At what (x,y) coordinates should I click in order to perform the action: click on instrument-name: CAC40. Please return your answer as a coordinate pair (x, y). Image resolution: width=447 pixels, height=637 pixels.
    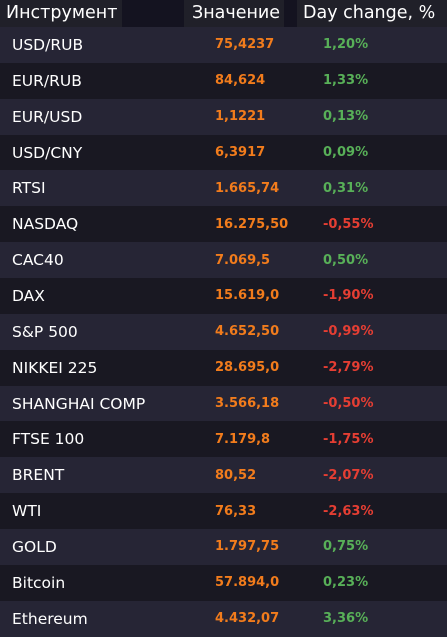
    Looking at the image, I should click on (38, 260).